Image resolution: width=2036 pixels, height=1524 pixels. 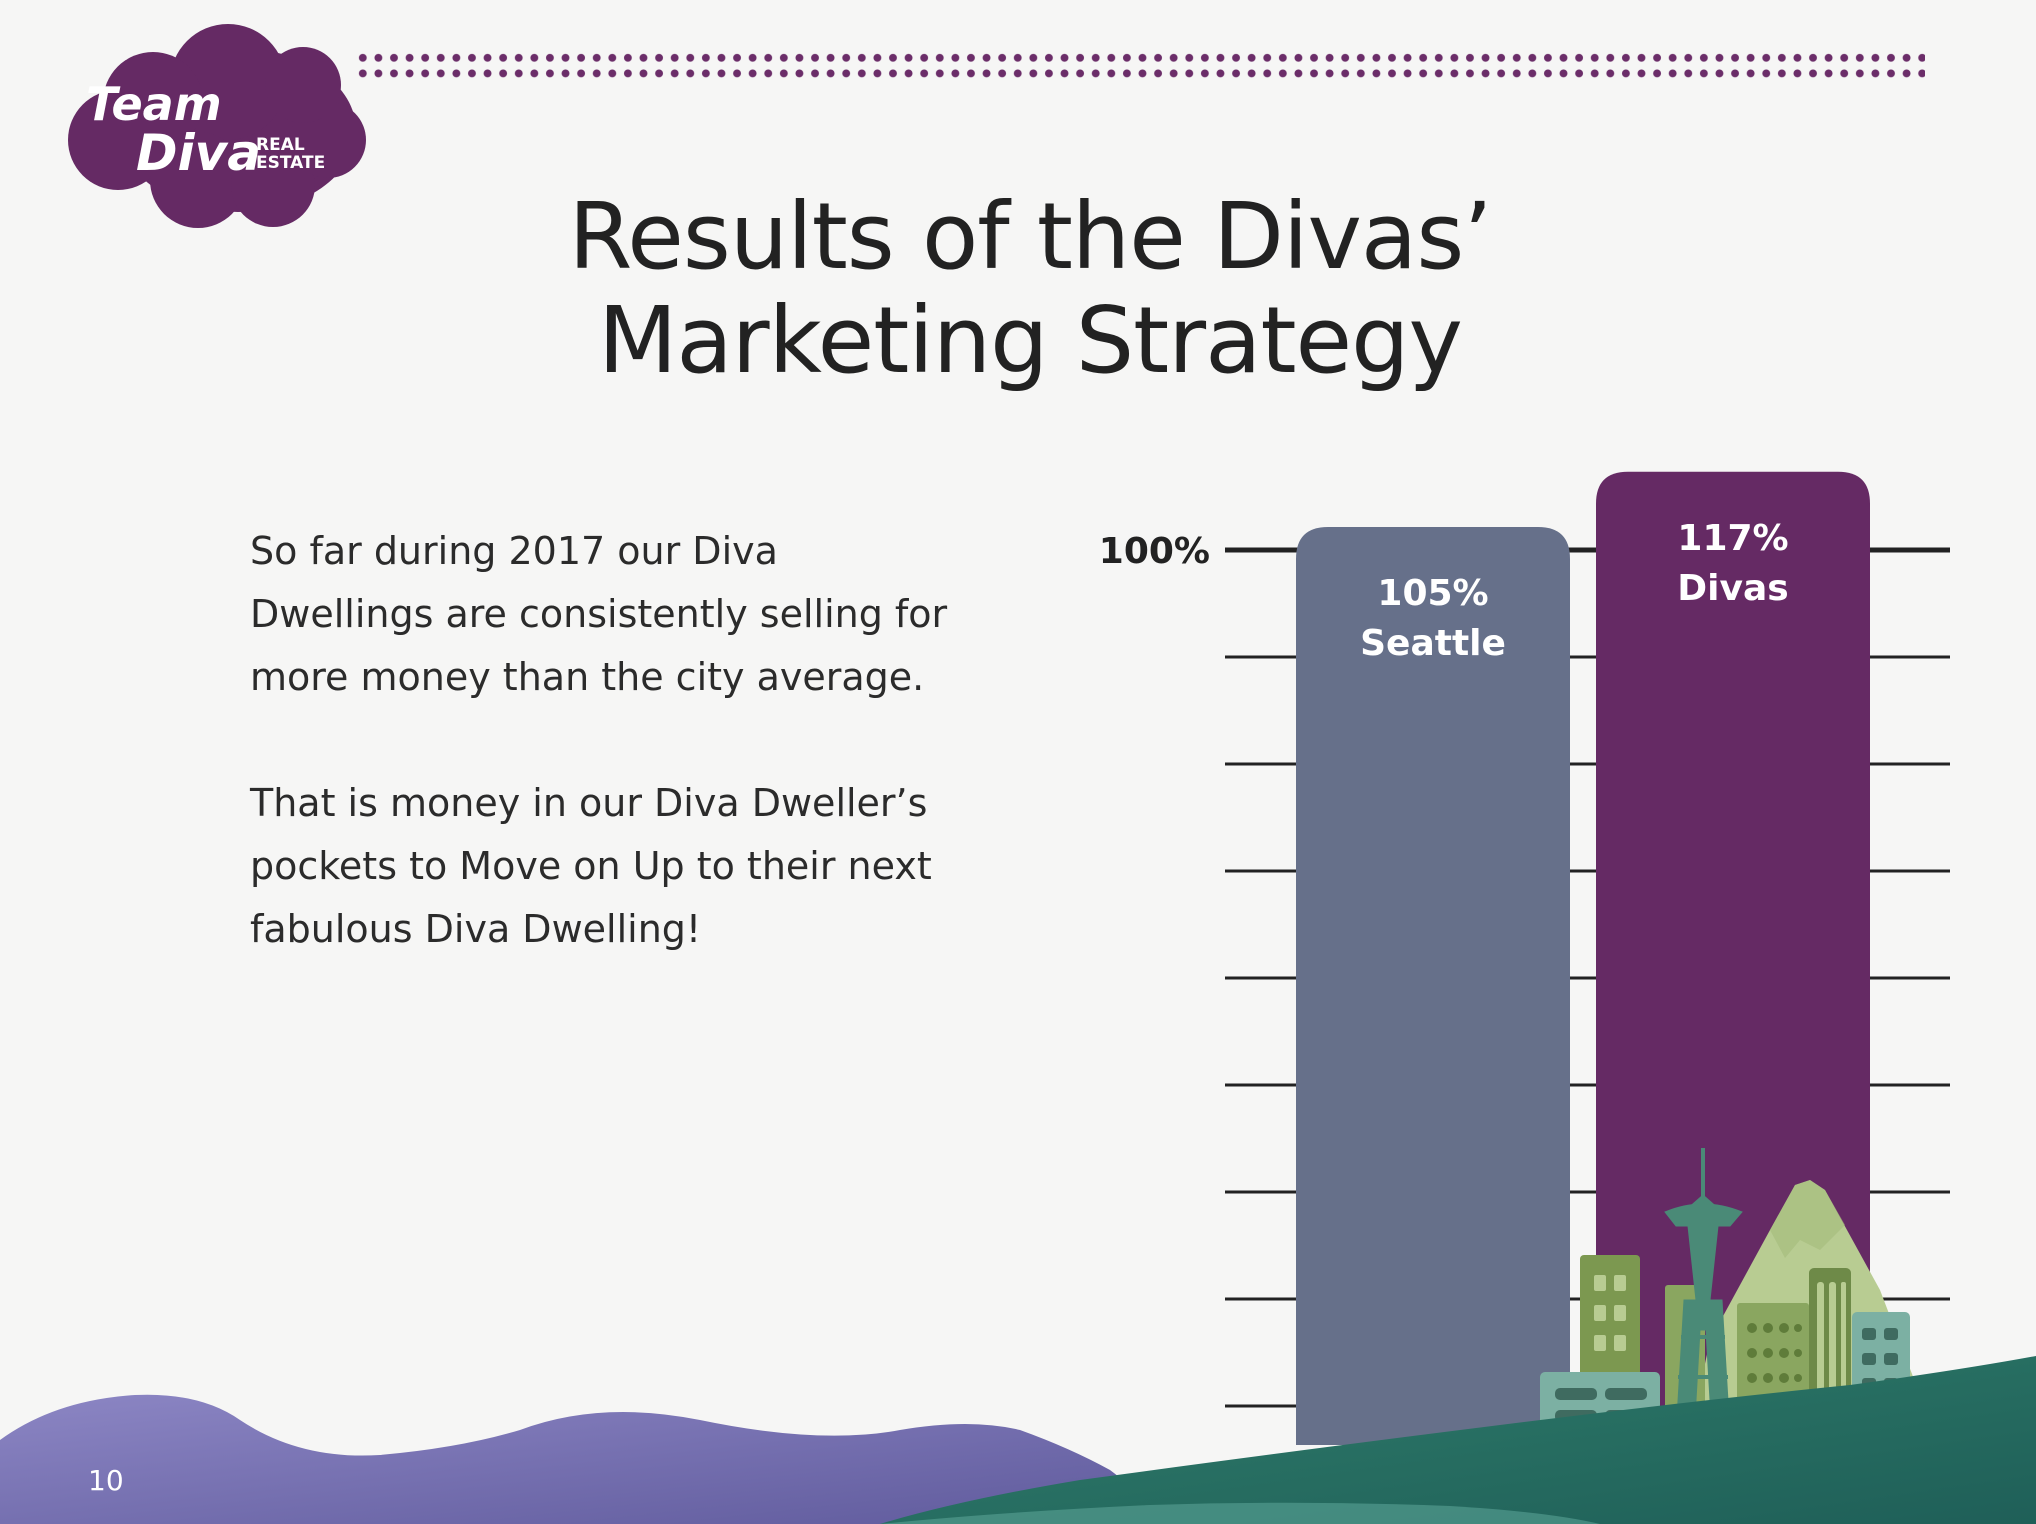 I want to click on title-line-2: Marketing Strategy, so click(x=1030, y=340).